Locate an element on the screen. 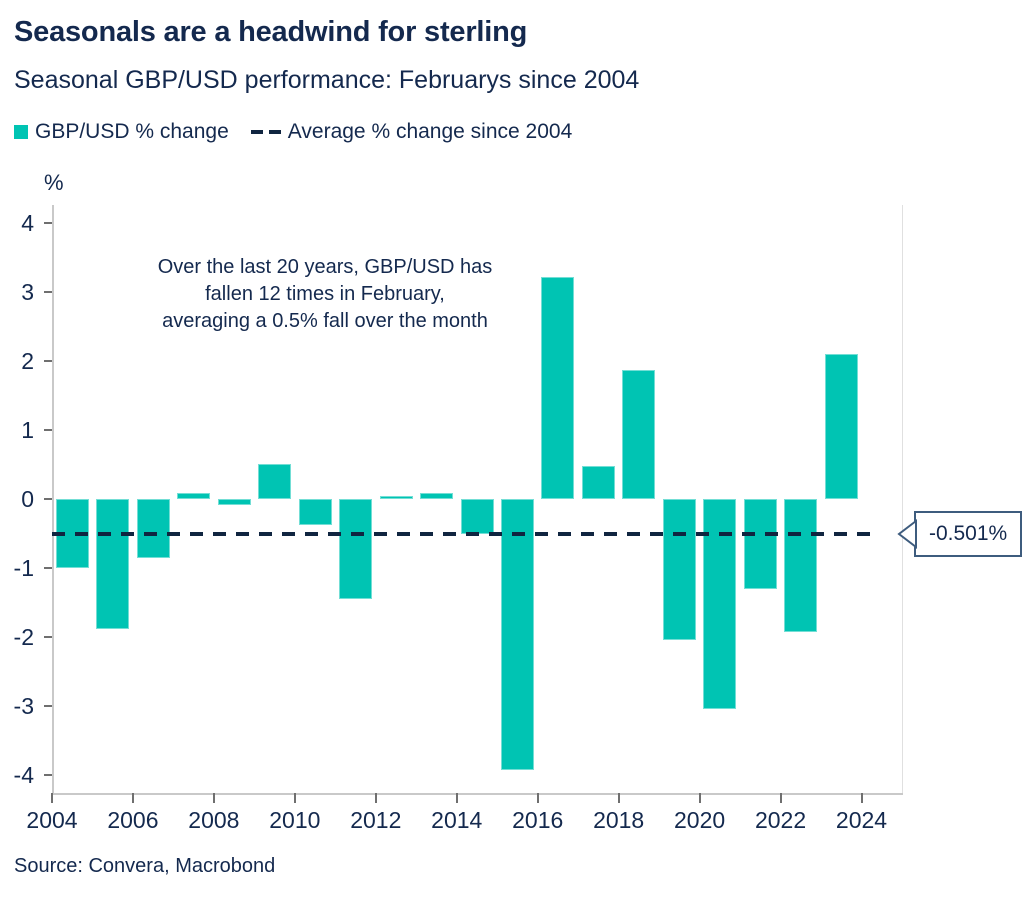 The height and width of the screenshot is (898, 1024). x-tick-label: 2010 is located at coordinates (295, 820).